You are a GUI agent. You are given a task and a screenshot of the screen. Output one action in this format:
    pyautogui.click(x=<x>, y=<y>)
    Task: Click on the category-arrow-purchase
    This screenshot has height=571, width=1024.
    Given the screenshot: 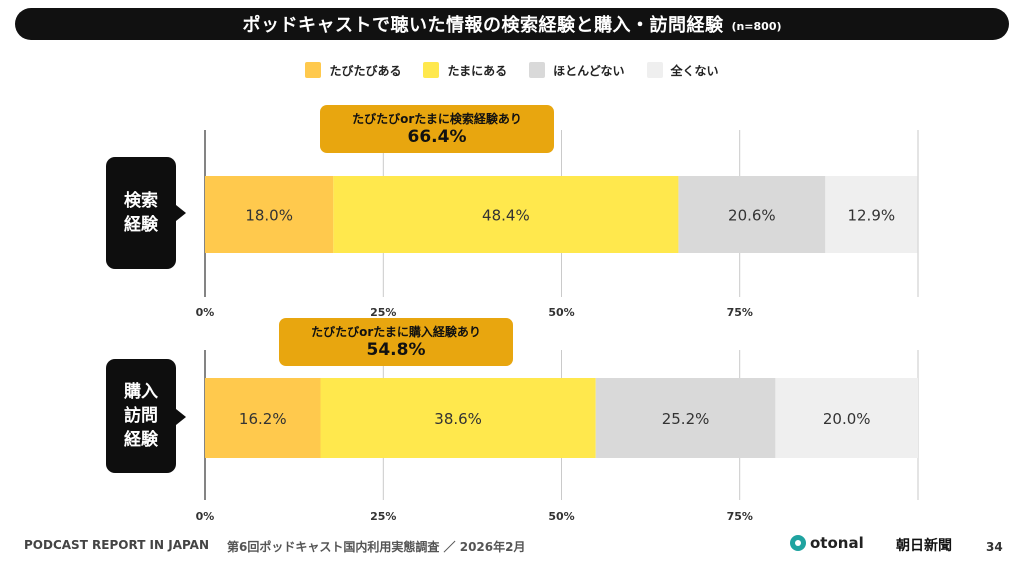 What is the action you would take?
    pyautogui.click(x=181, y=417)
    